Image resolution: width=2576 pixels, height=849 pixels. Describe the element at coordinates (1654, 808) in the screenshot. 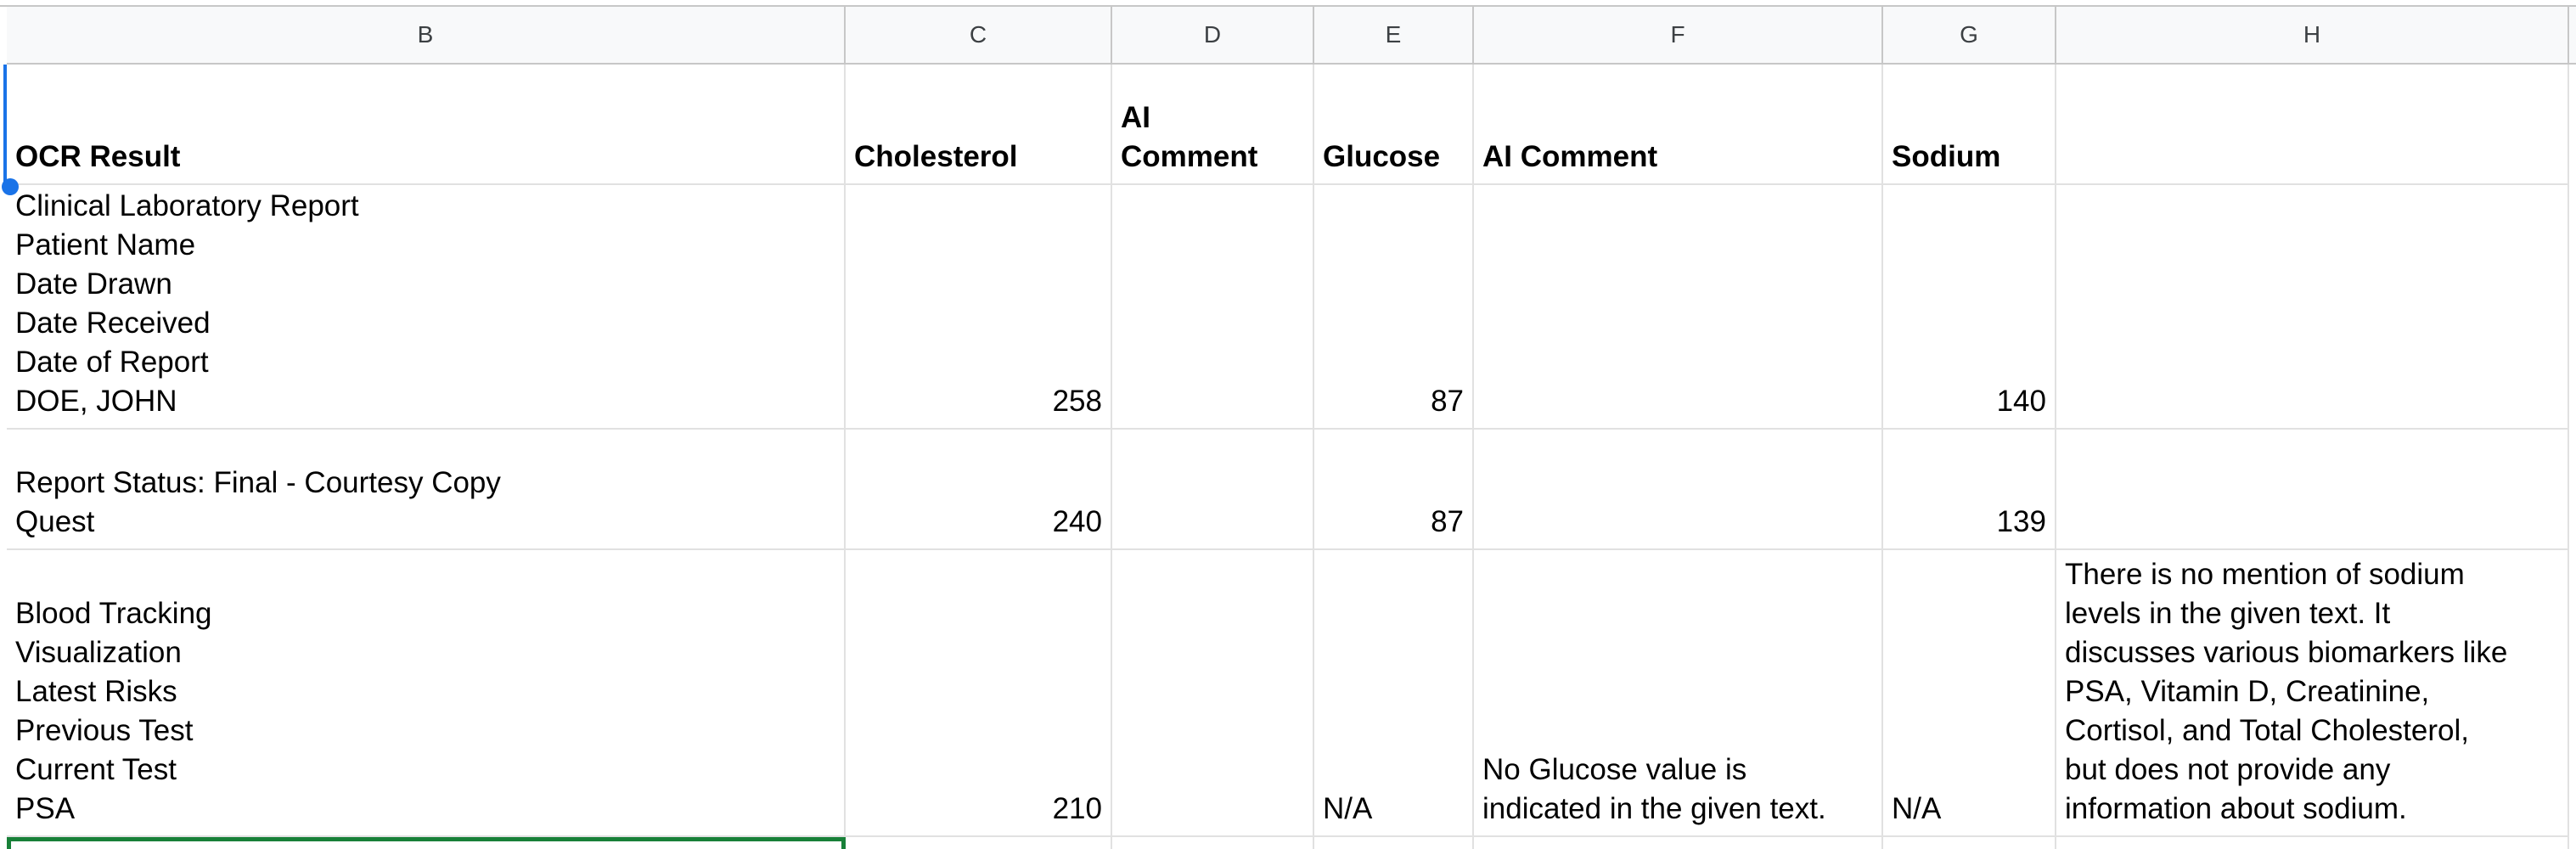

I see `cell-text-line: indicated in the given text.` at that location.